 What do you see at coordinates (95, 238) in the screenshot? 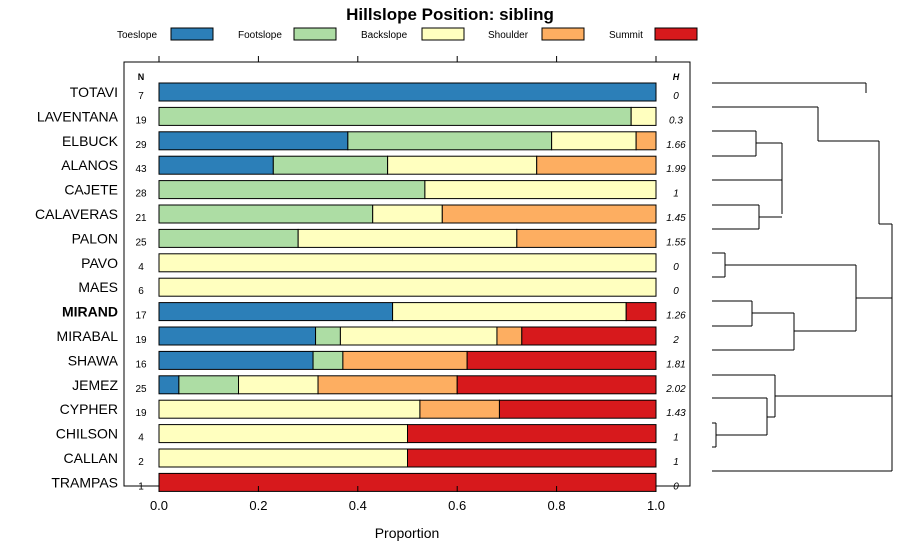
I see `soil-label: PALON` at bounding box center [95, 238].